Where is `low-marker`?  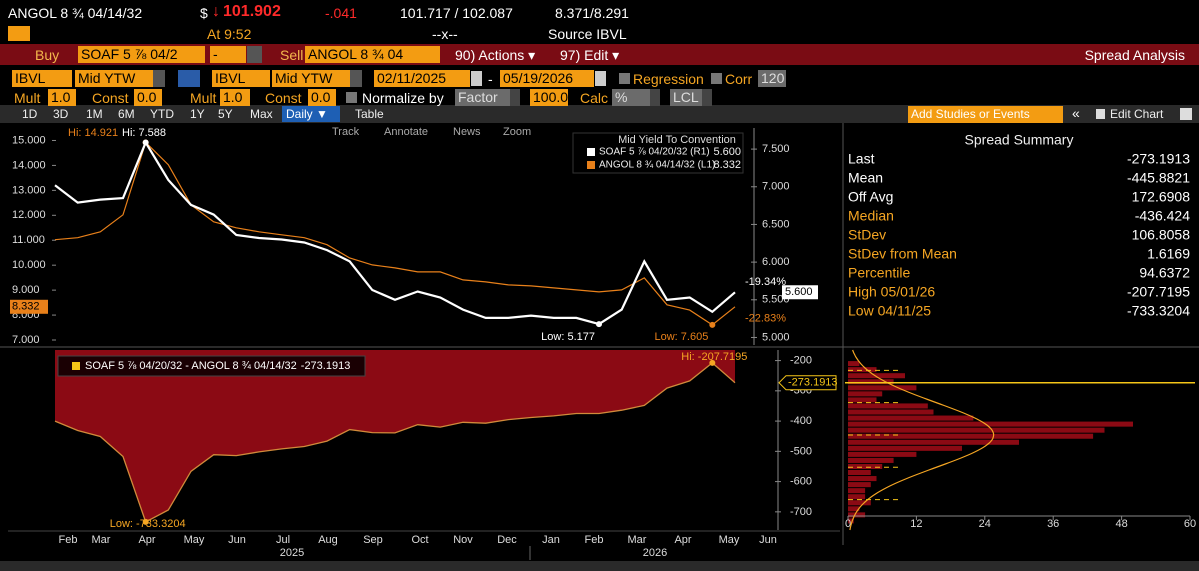 low-marker is located at coordinates (712, 324).